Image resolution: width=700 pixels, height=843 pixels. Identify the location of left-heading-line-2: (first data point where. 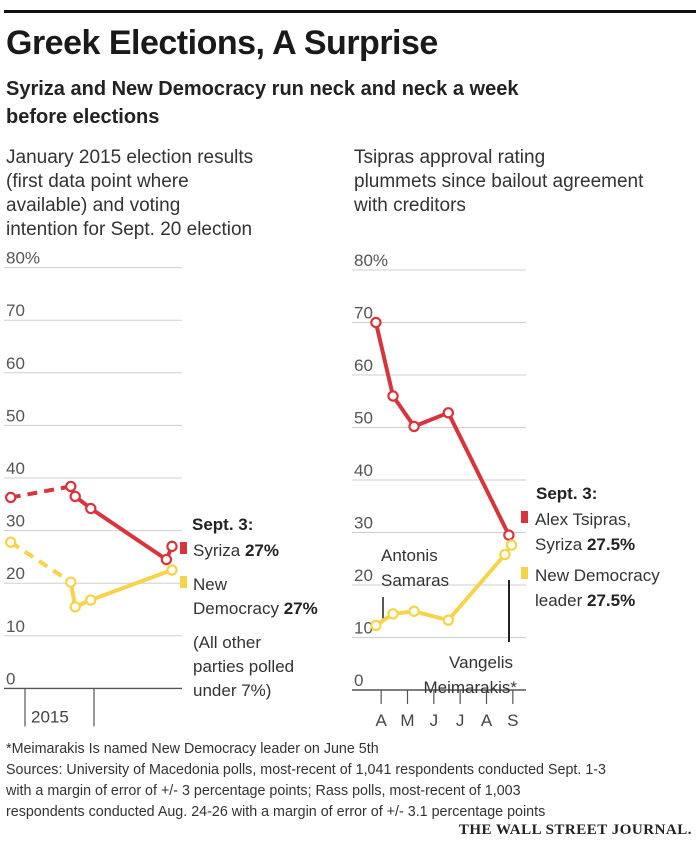
(97, 181).